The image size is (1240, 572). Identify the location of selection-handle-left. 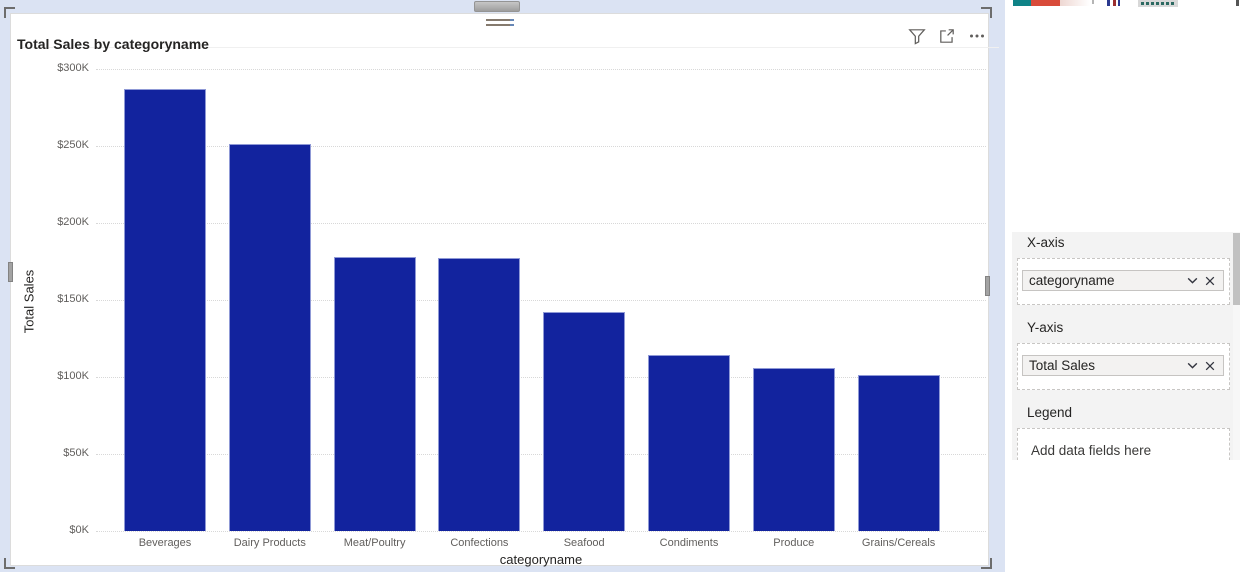
(10, 272).